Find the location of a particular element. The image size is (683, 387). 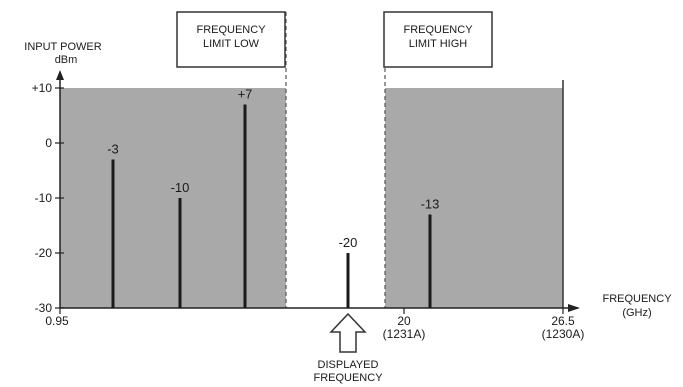

limit-low-line1: FREQUENCY is located at coordinates (231, 30).